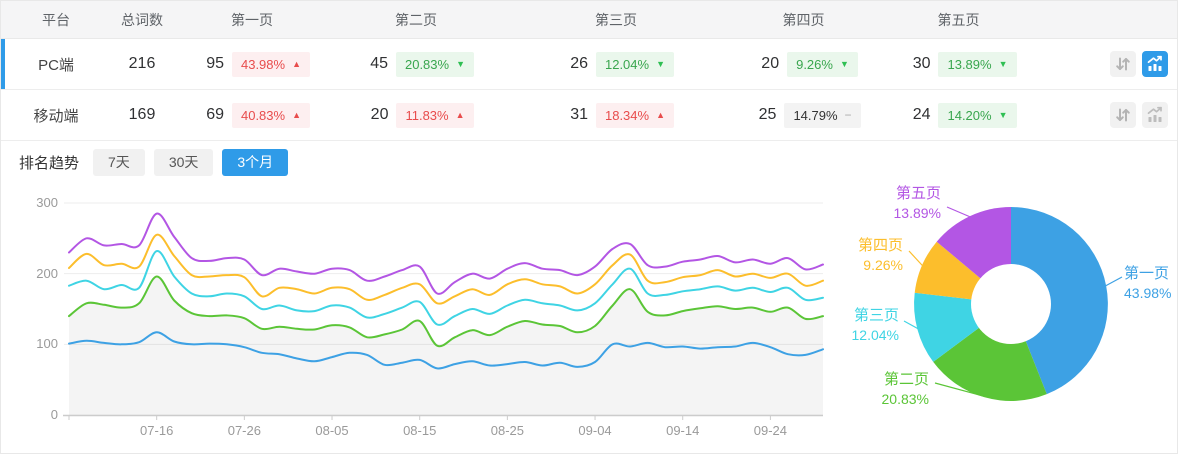 Image resolution: width=1178 pixels, height=454 pixels. I want to click on tab-7-days: 7天, so click(119, 162).